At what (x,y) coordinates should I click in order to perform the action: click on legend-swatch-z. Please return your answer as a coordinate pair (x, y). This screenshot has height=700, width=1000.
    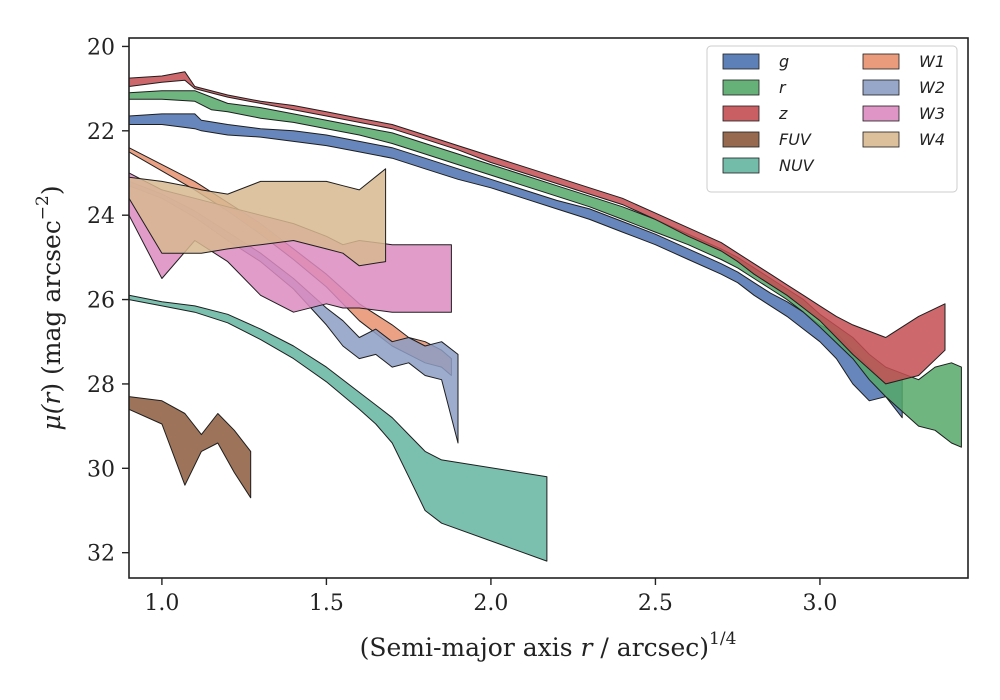
    Looking at the image, I should click on (741, 113).